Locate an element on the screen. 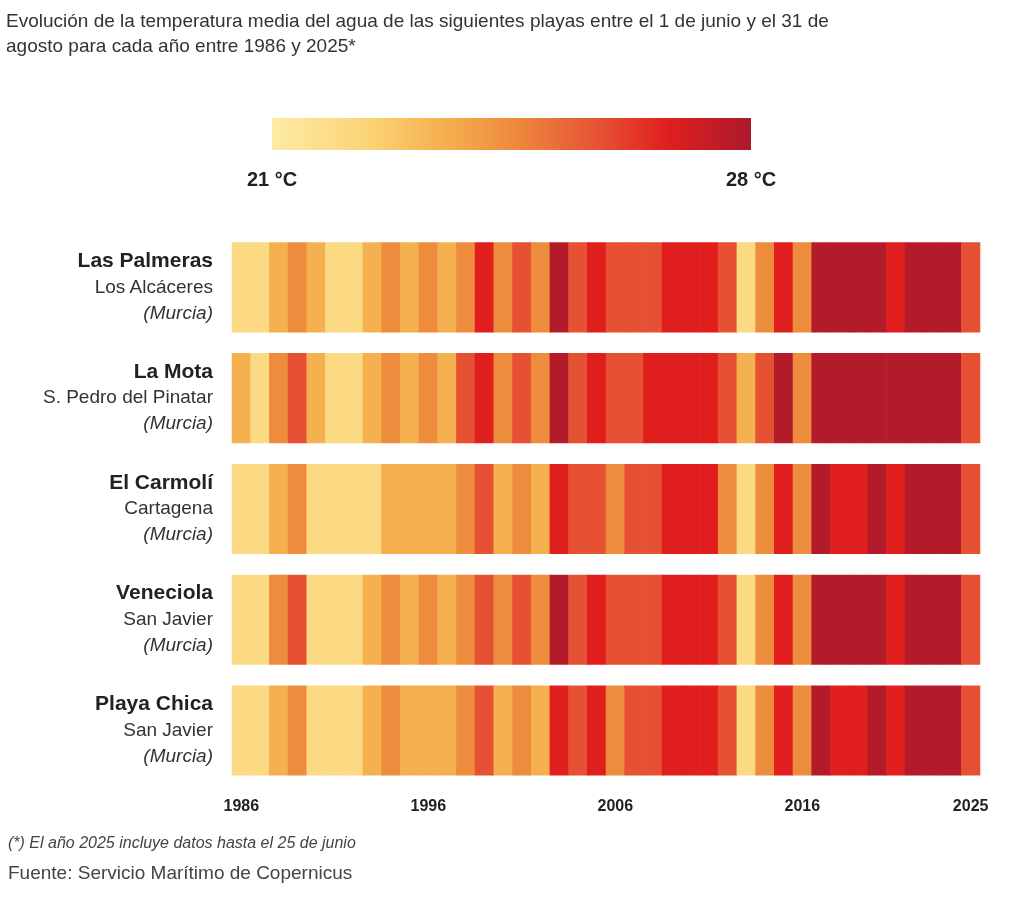 The width and height of the screenshot is (1024, 911). color-bar-label: 28 °C is located at coordinates (751, 178).